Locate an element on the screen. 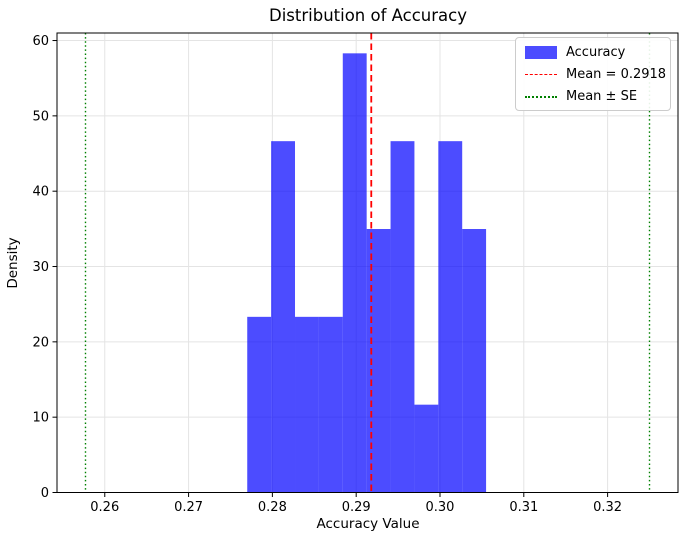  x-tick-label: 0.26 is located at coordinates (104, 507).